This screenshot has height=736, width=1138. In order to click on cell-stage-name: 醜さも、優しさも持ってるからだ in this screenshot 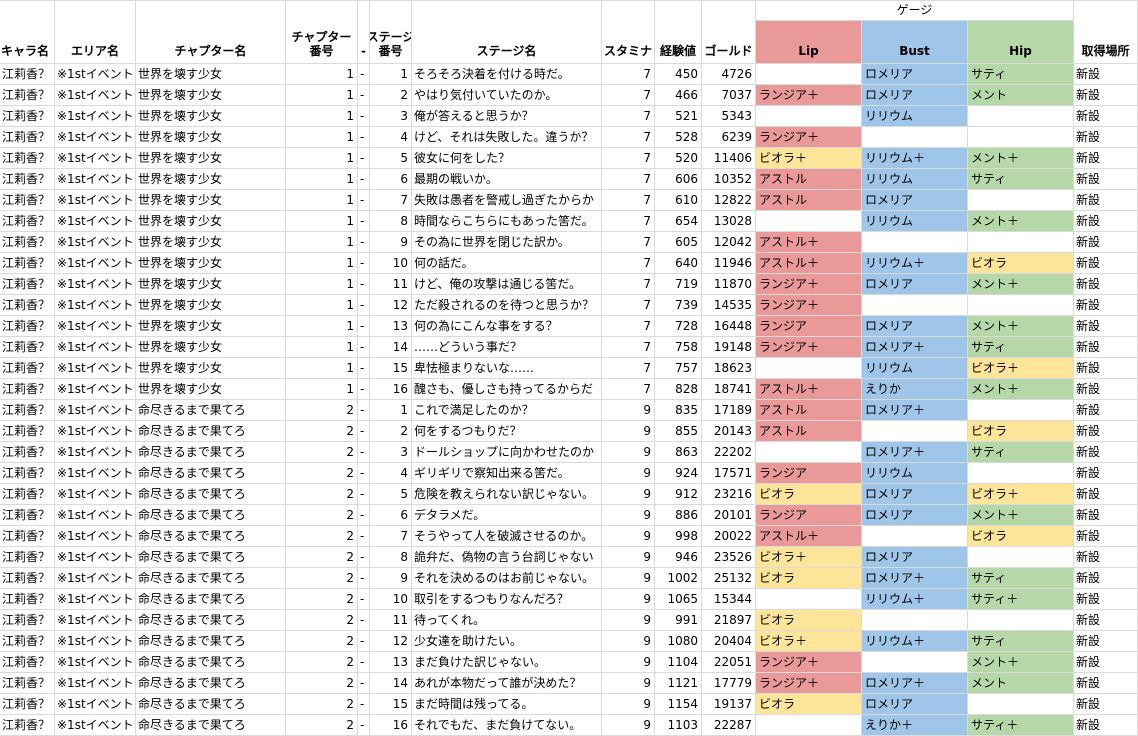, I will do `click(507, 389)`.